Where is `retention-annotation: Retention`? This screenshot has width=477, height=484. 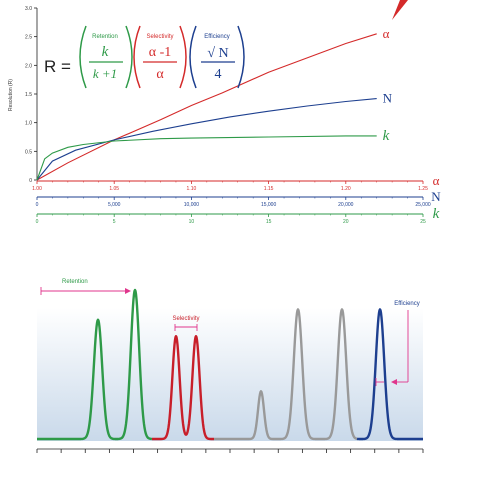 retention-annotation: Retention is located at coordinates (75, 282).